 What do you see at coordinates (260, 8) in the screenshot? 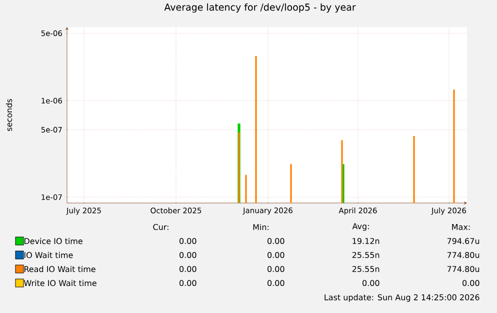
I see `chart-title: Average latency for /dev/loop5 - by year` at bounding box center [260, 8].